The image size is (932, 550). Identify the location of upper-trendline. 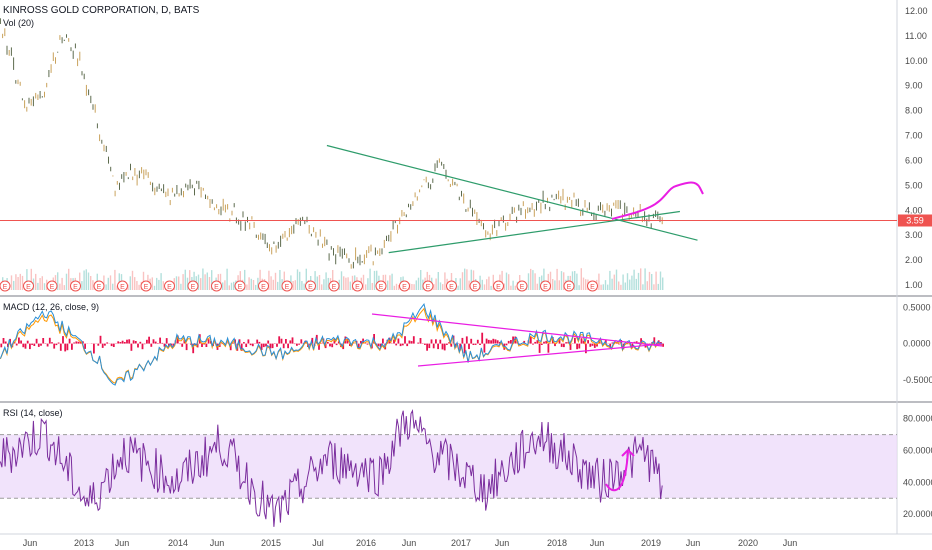
(512, 192).